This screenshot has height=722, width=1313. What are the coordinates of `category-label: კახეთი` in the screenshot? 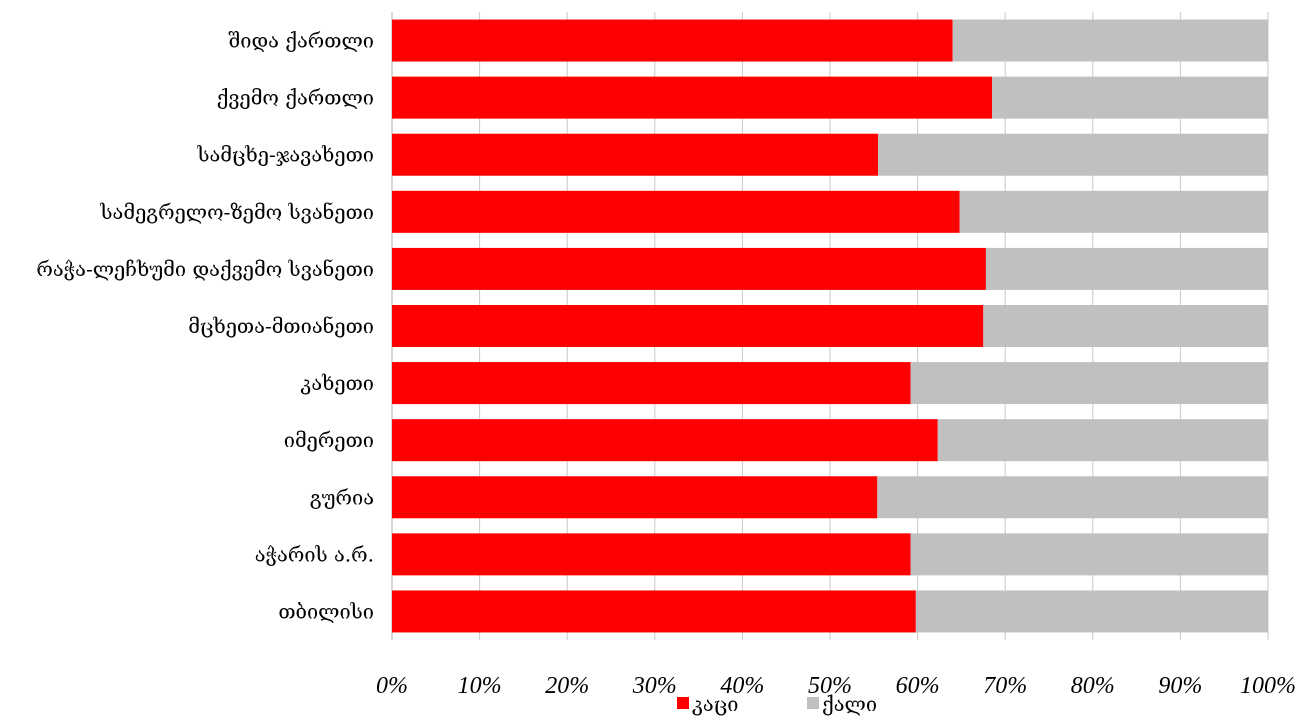 It's located at (337, 383).